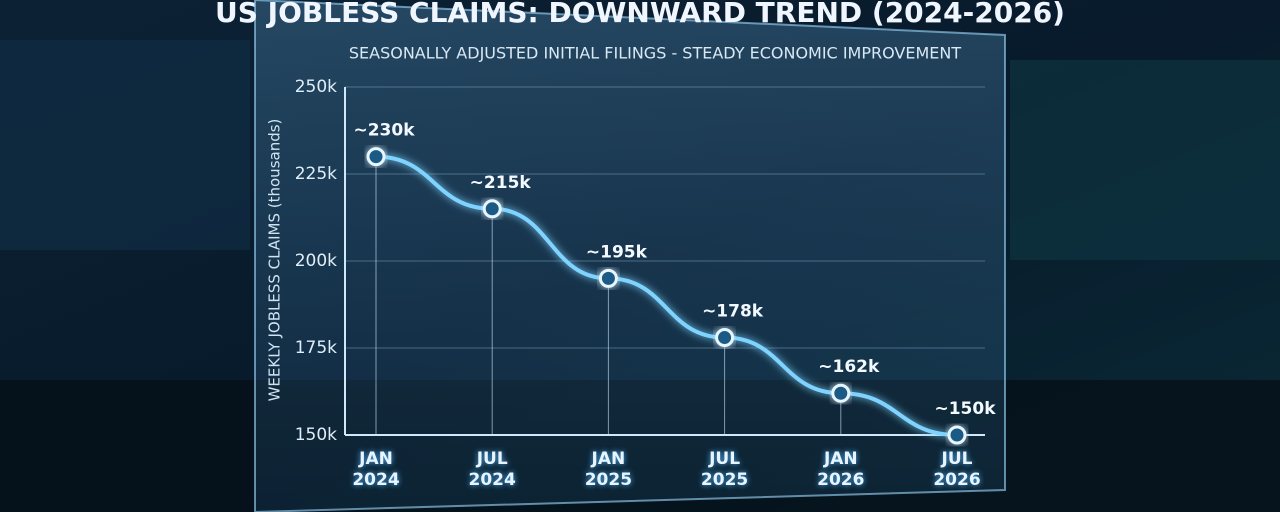  I want to click on x-tick-label: JUL 2024, so click(492, 469).